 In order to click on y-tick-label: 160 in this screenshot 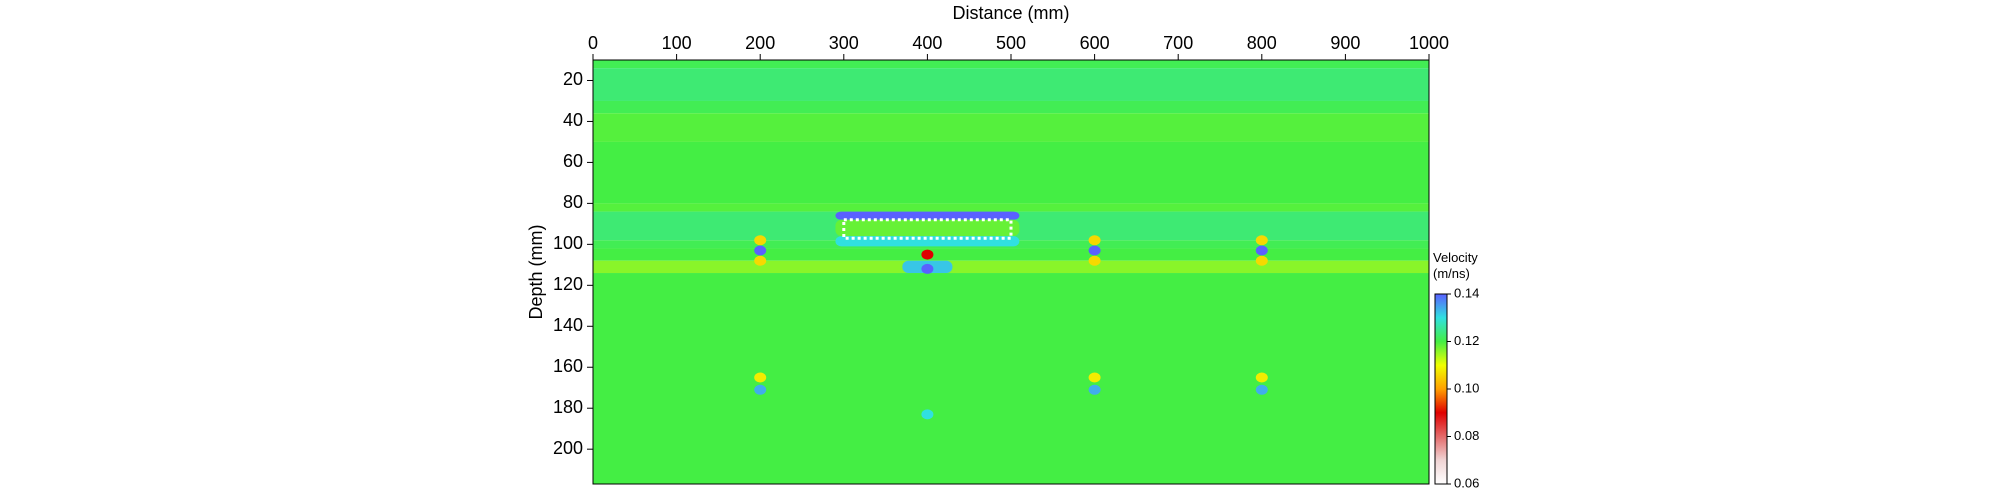, I will do `click(568, 366)`.